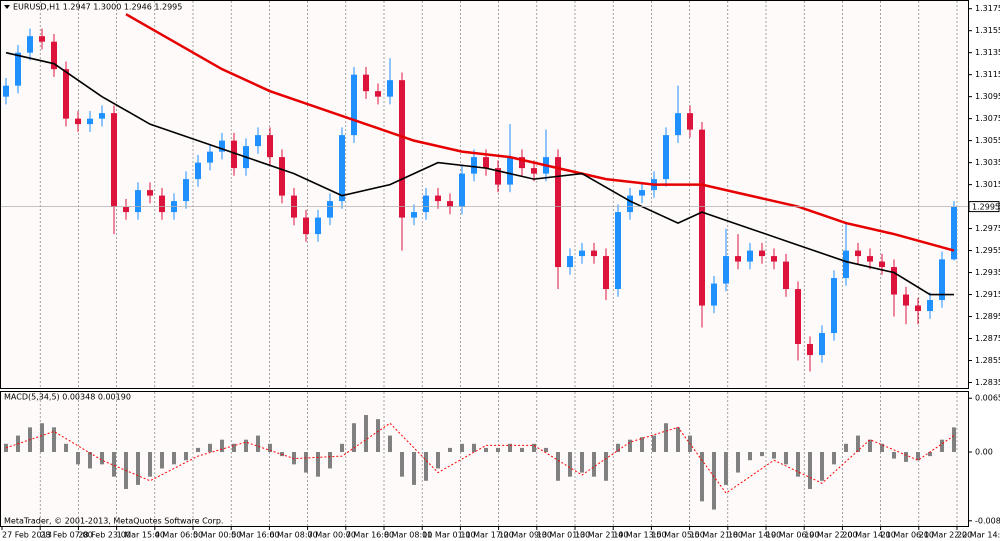  What do you see at coordinates (67, 397) in the screenshot?
I see `macd-title: MACD(5,34,5) 0.00348 0.00190` at bounding box center [67, 397].